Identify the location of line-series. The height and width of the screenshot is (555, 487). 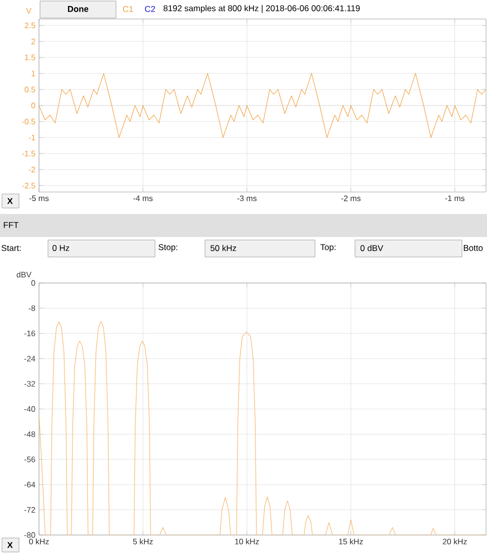
(262, 105).